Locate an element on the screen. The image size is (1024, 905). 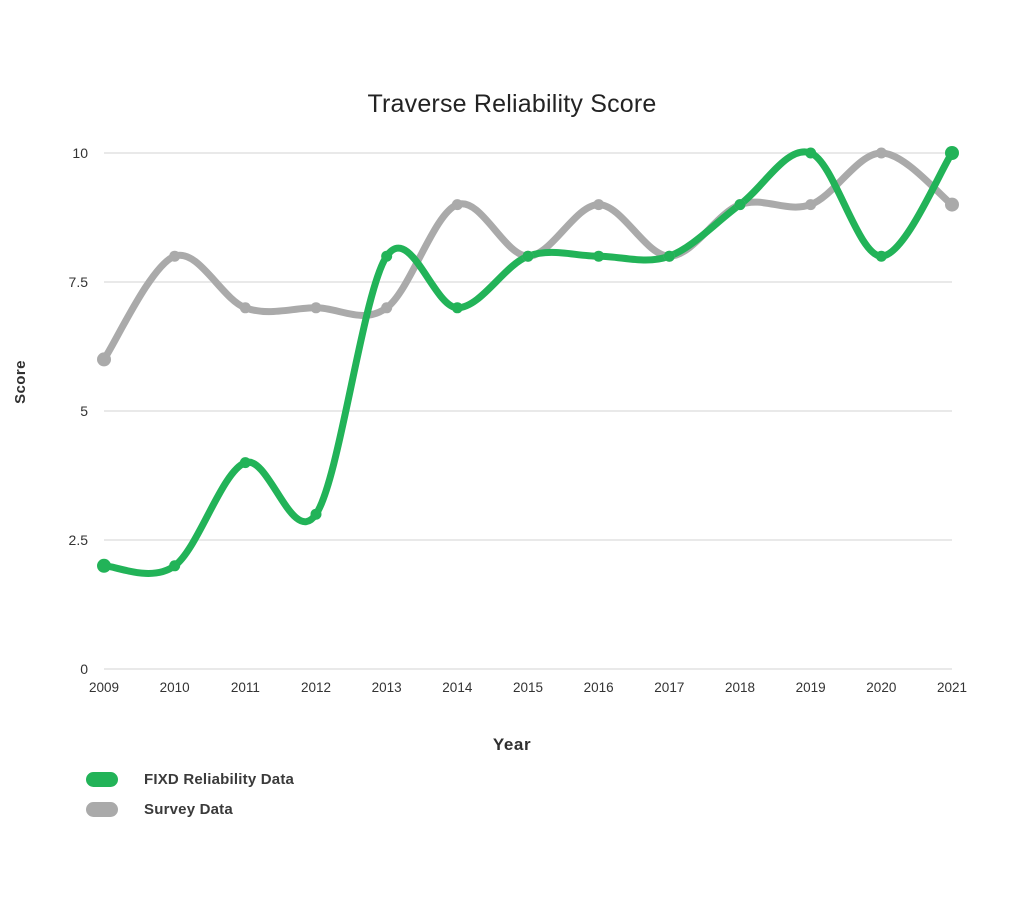
x-tick-label: 2021 is located at coordinates (952, 687).